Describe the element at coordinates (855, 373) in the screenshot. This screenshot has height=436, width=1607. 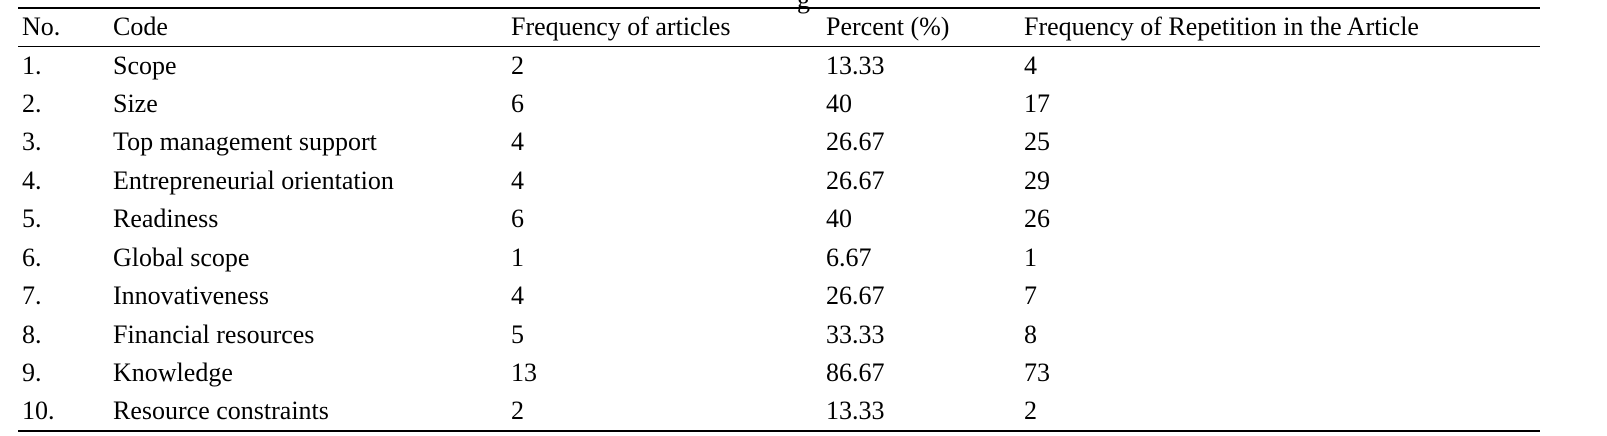
I see `cell-percent: 86.67` at that location.